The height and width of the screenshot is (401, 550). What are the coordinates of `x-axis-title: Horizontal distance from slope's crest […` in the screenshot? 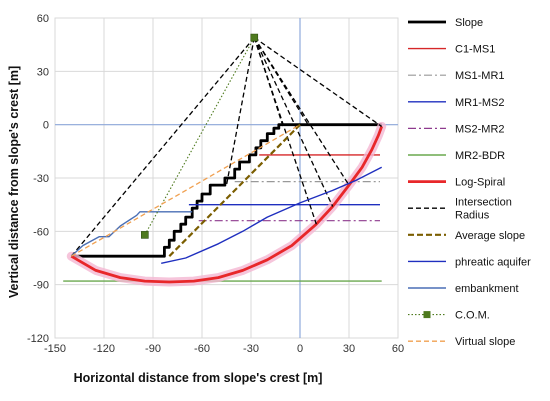 It's located at (198, 378).